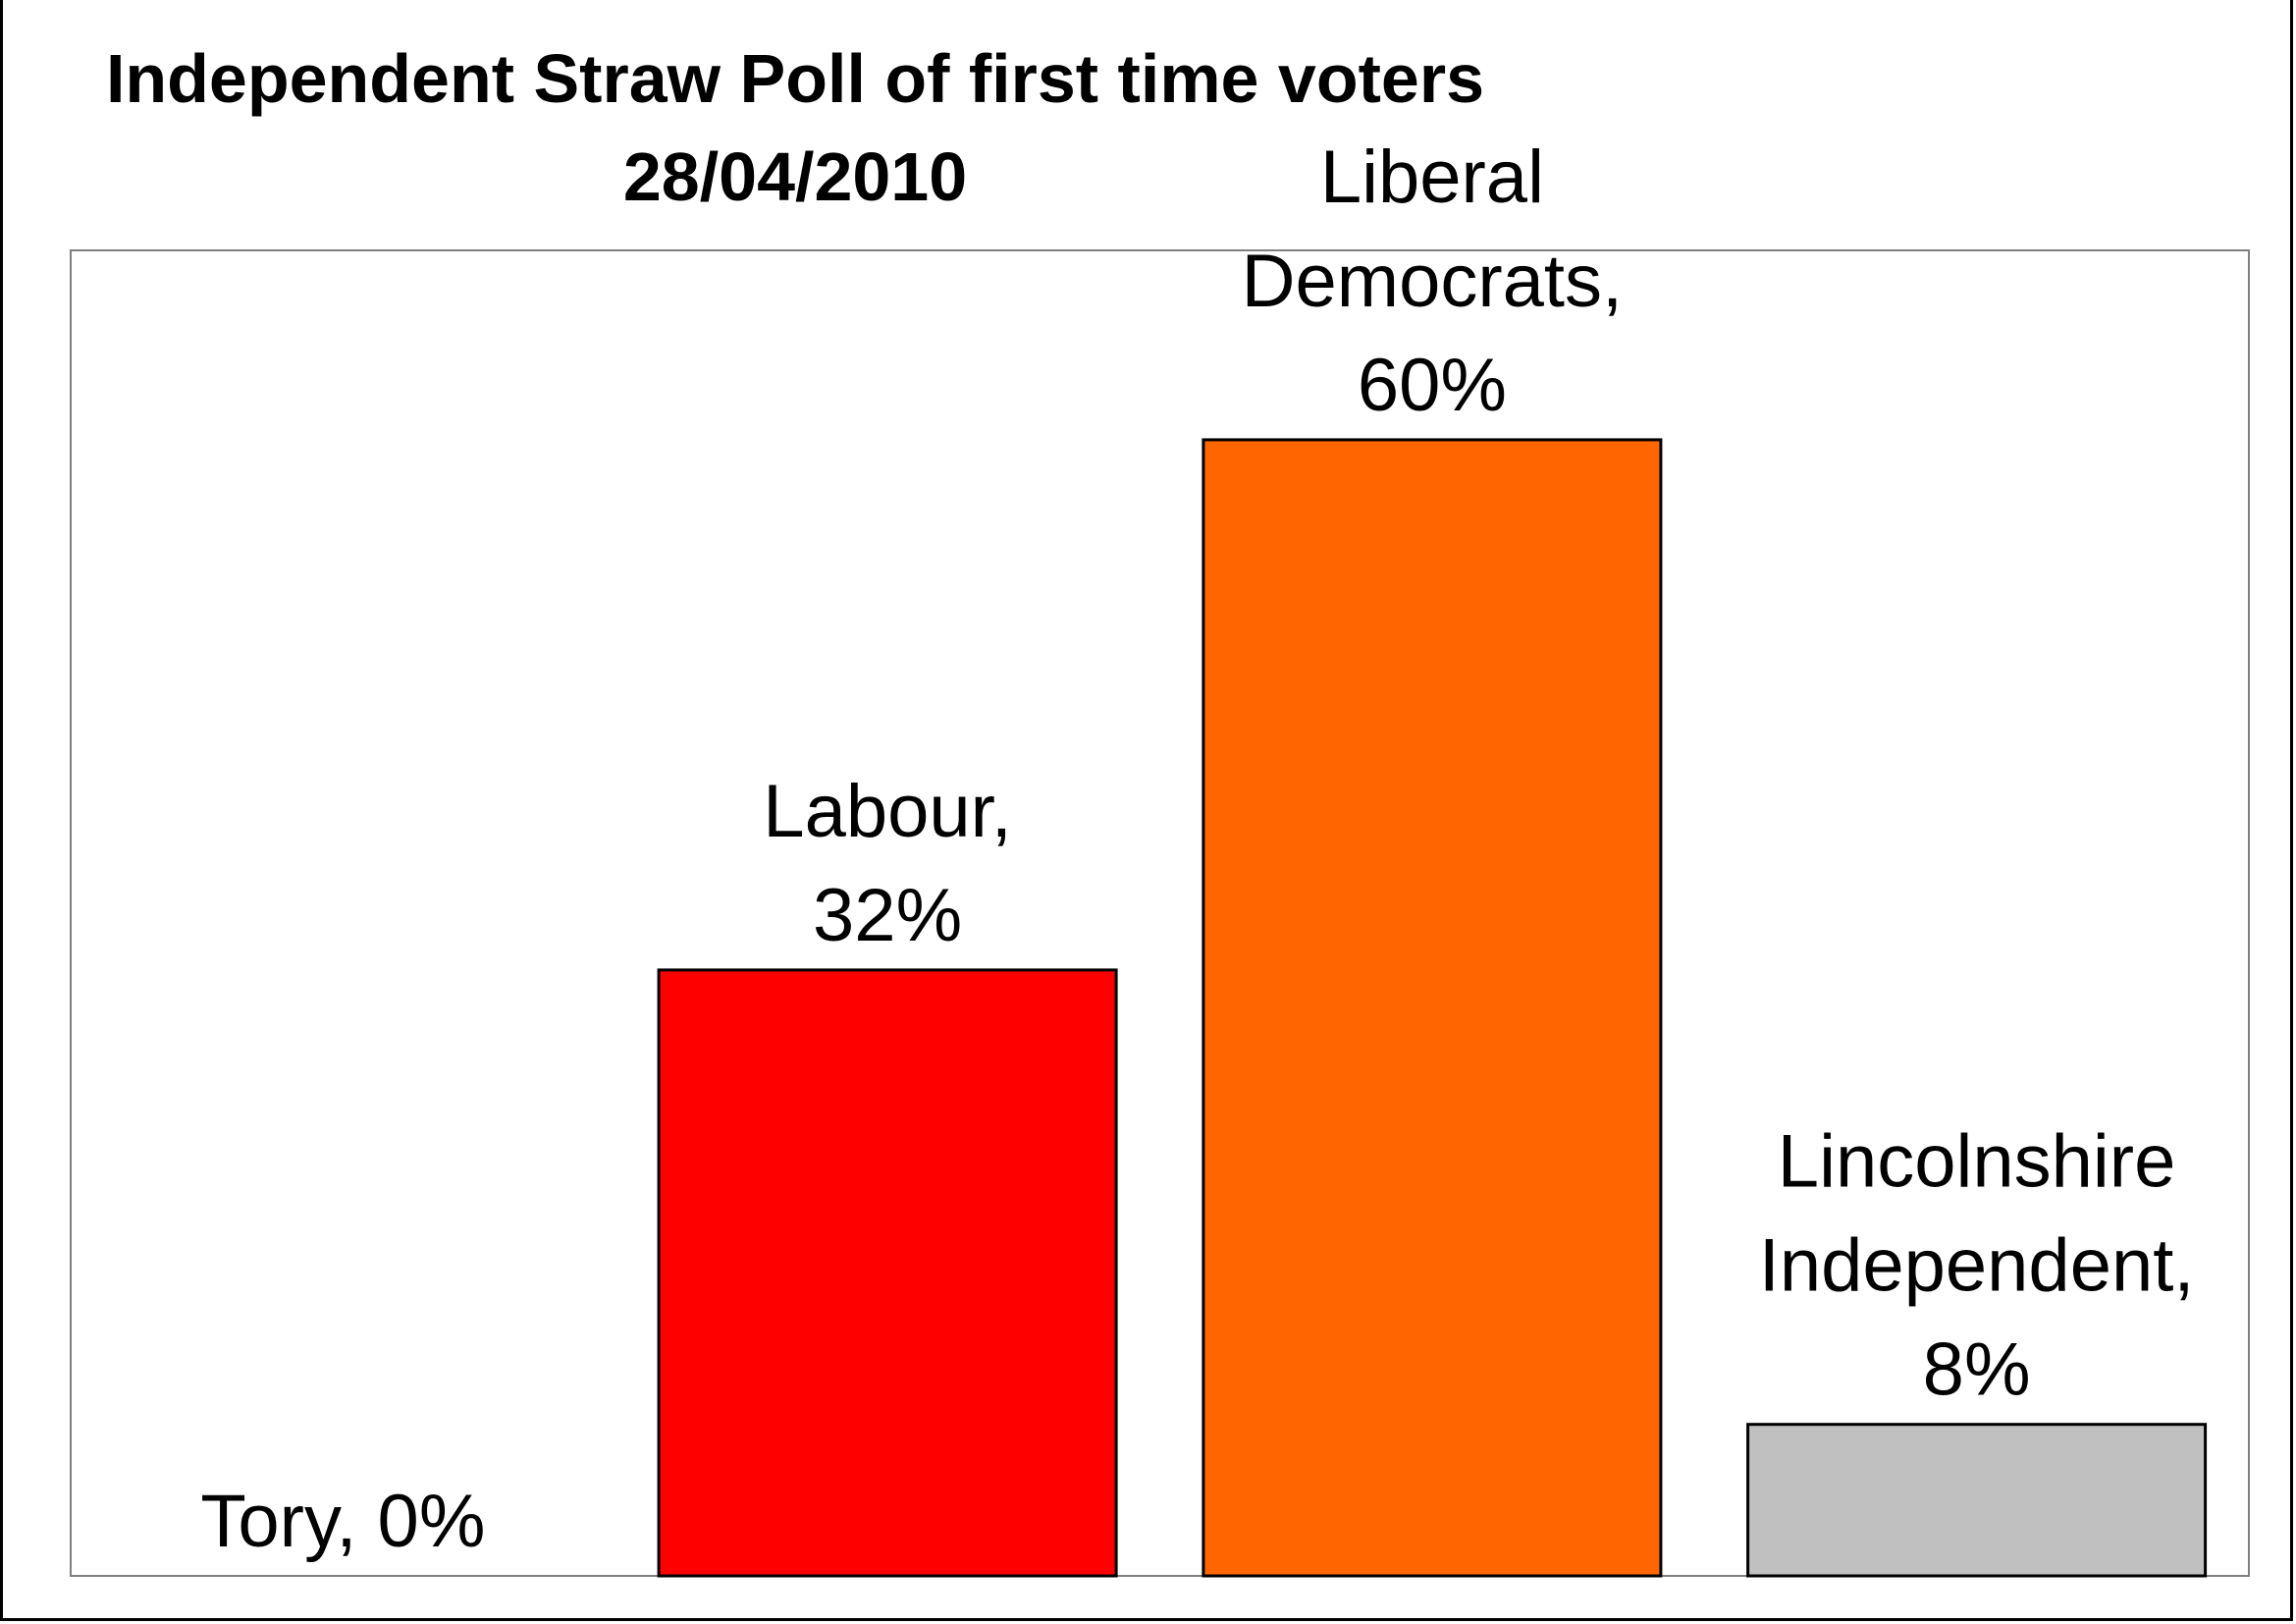 This screenshot has width=2296, height=1624. I want to click on data-label-tory-line-1: Tory, 0%, so click(342, 1521).